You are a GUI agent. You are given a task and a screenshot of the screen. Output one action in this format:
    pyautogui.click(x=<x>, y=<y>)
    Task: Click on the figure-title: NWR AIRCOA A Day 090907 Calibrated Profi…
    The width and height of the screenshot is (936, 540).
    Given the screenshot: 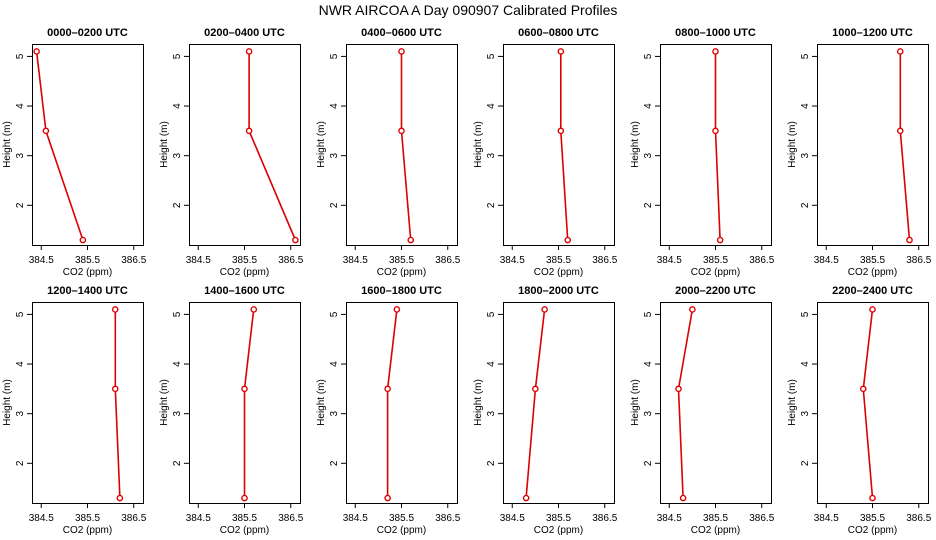 What is the action you would take?
    pyautogui.click(x=468, y=10)
    